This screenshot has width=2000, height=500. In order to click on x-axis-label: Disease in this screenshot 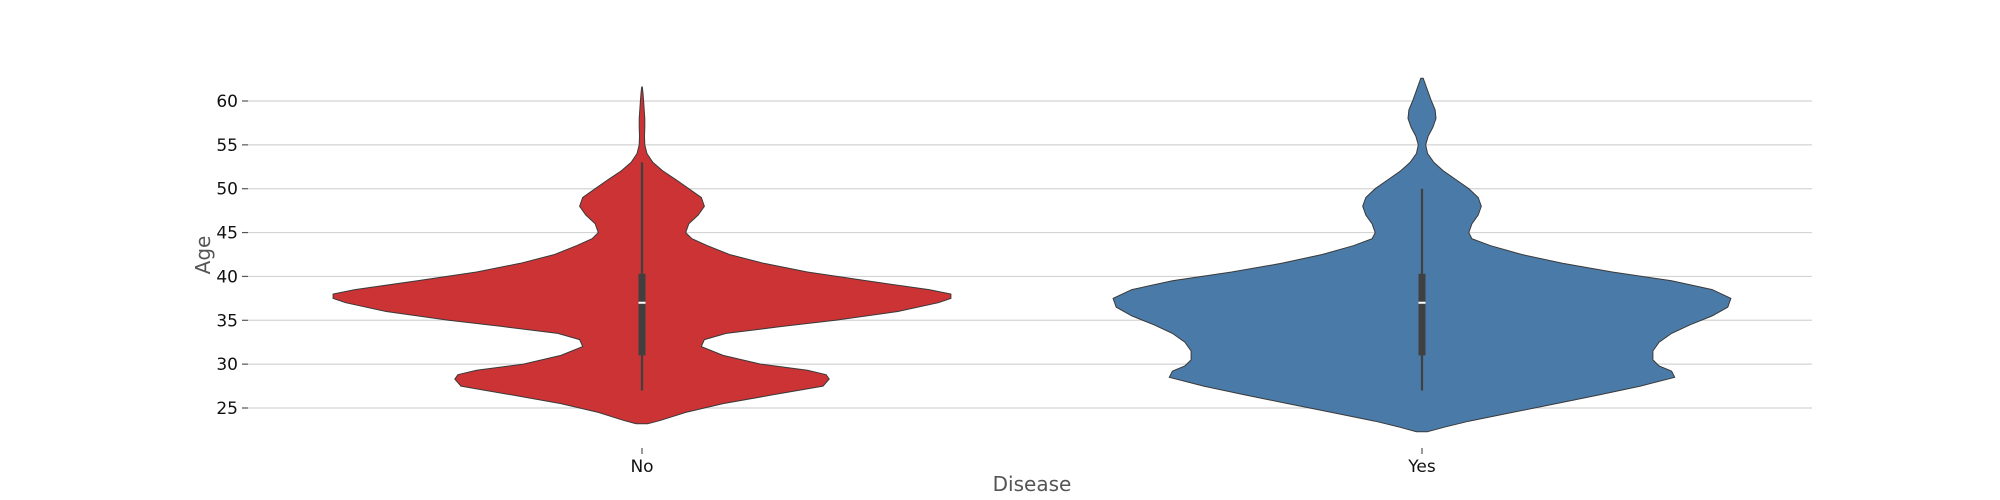, I will do `click(1032, 484)`.